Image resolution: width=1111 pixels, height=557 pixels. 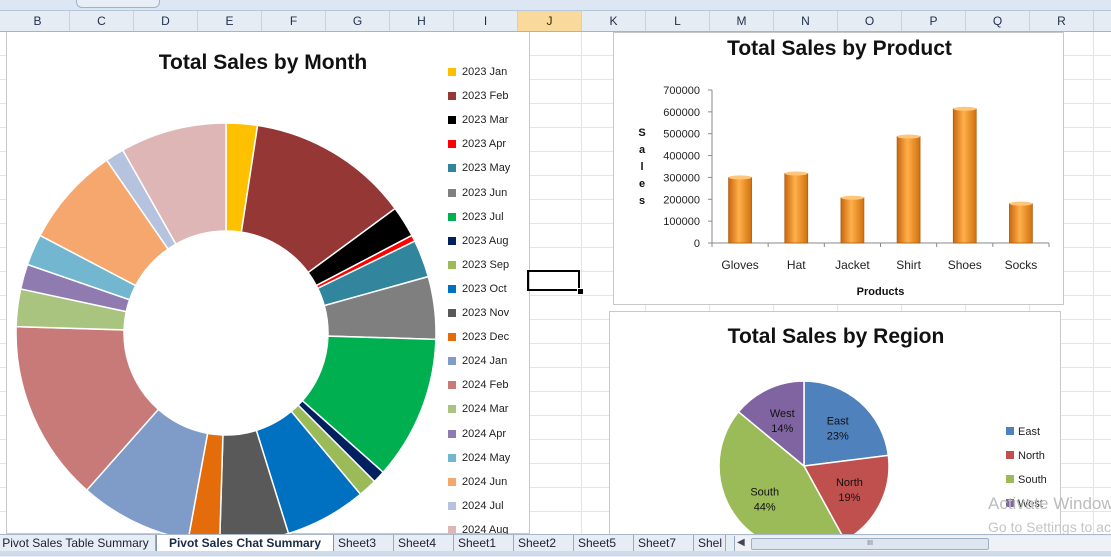 What do you see at coordinates (934, 21) in the screenshot?
I see `column-header-P: P` at bounding box center [934, 21].